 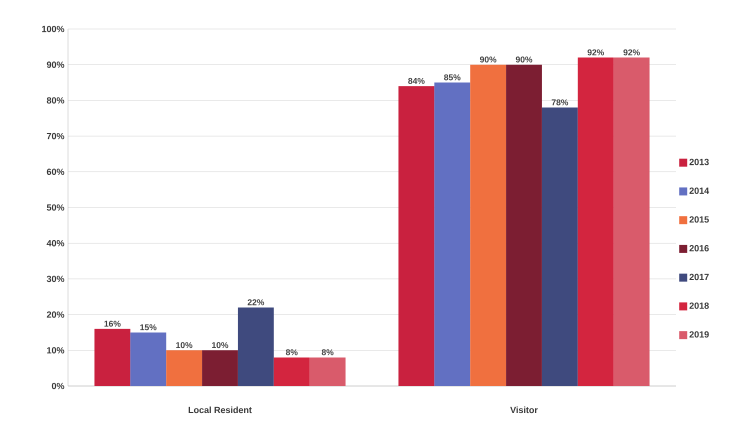 I want to click on legend-label: 2017, so click(x=699, y=277).